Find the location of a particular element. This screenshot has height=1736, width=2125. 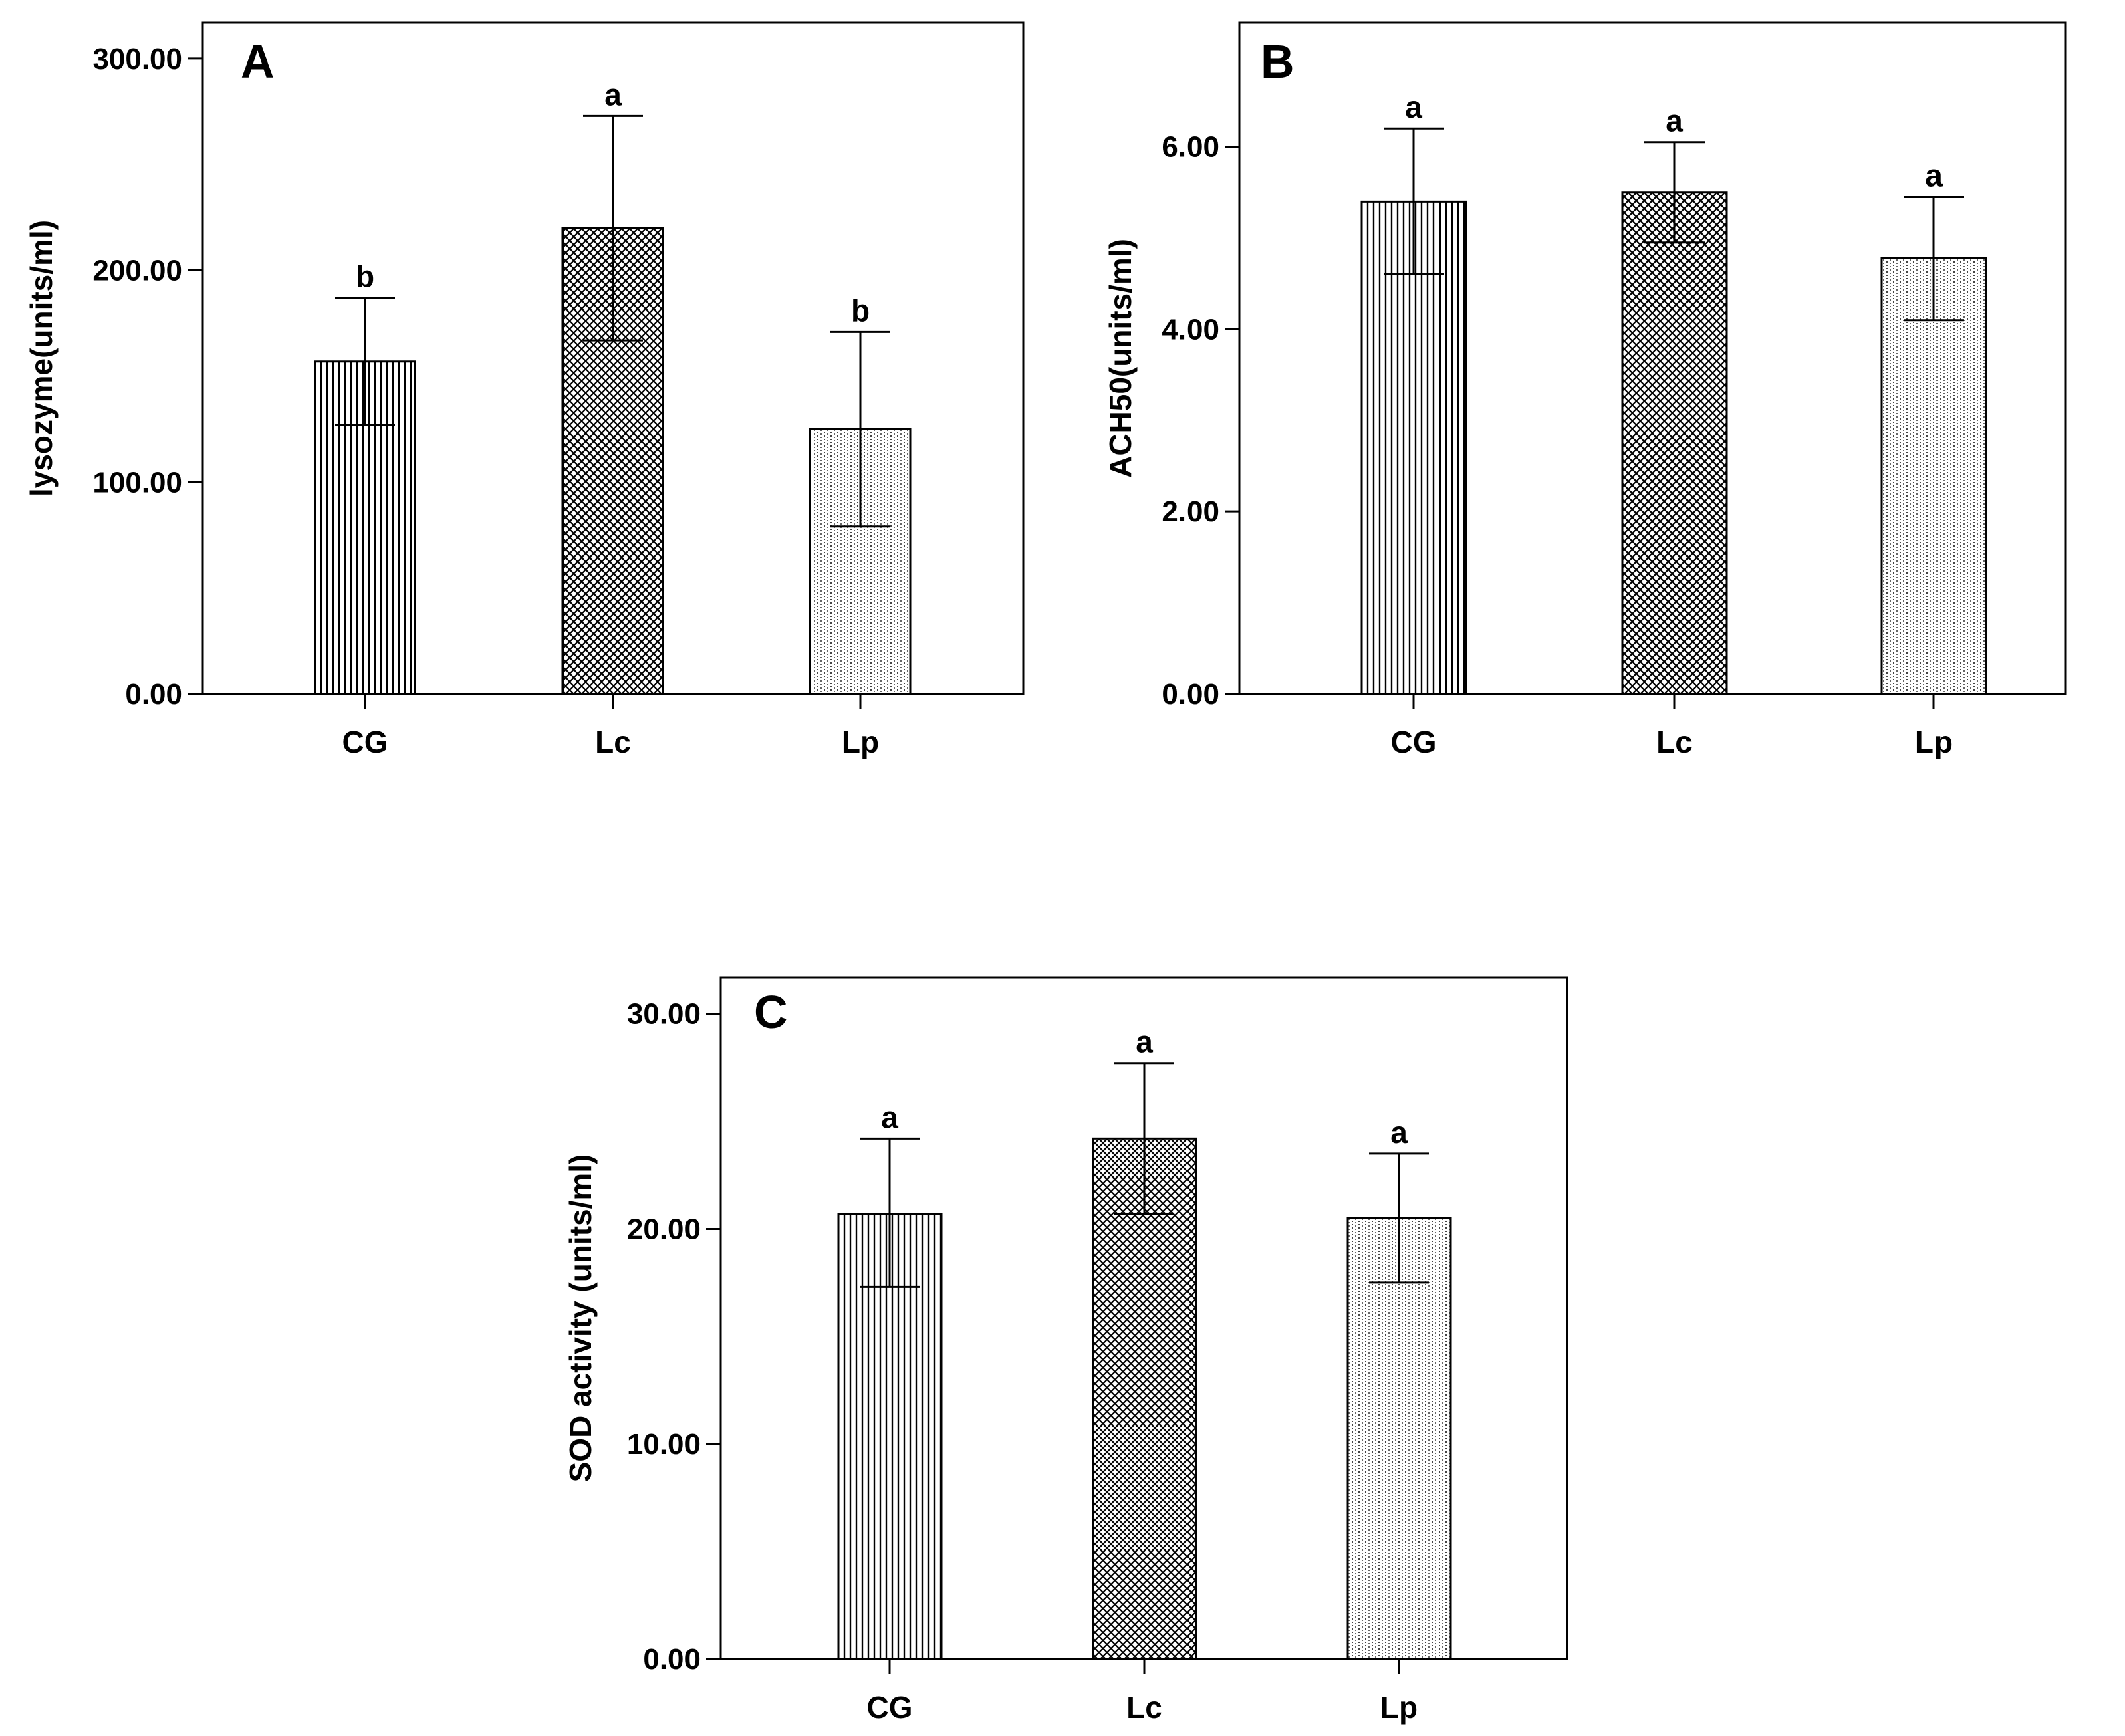

panel-letter: B is located at coordinates (1278, 61).